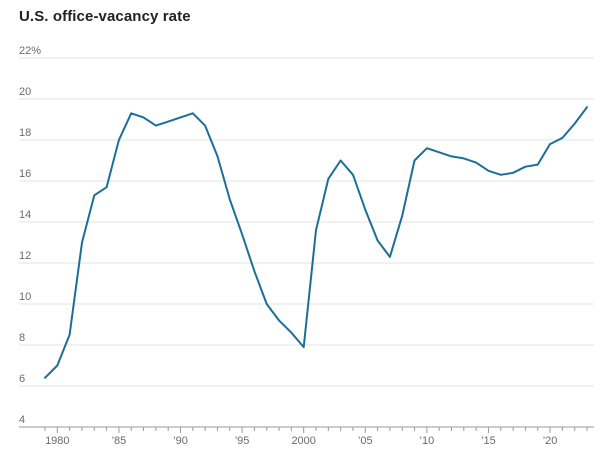 Image resolution: width=602 pixels, height=460 pixels. I want to click on x-tick-label: 1980, so click(57, 441).